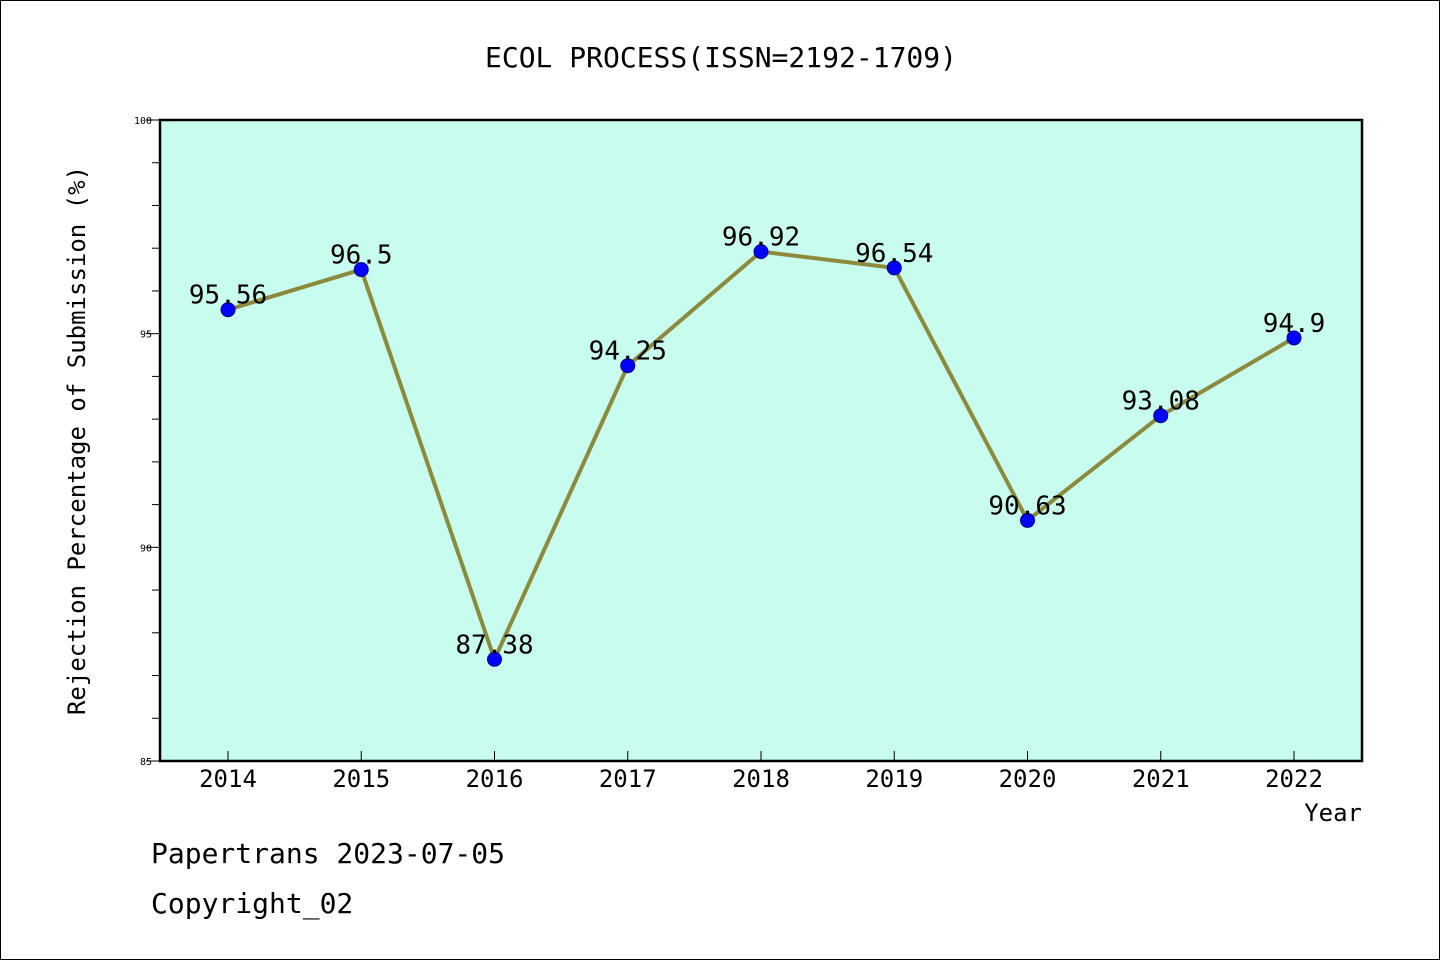  I want to click on x-tick-label: 2017, so click(628, 779).